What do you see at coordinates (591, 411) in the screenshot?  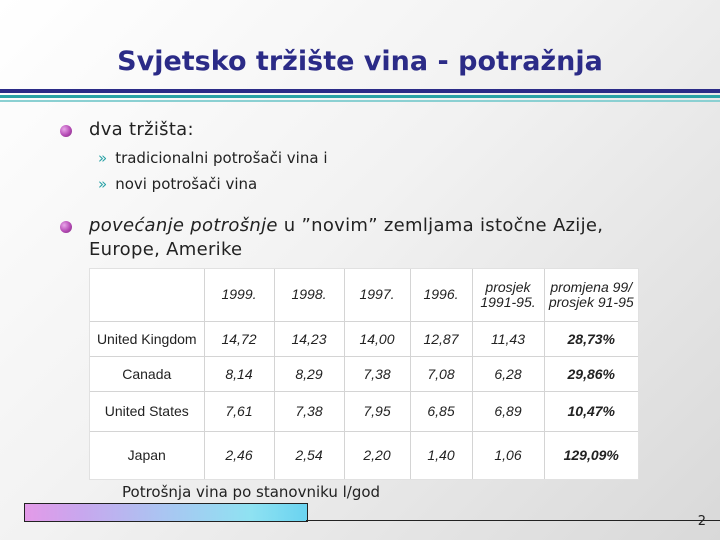 I see `change-cell: 10,47%` at bounding box center [591, 411].